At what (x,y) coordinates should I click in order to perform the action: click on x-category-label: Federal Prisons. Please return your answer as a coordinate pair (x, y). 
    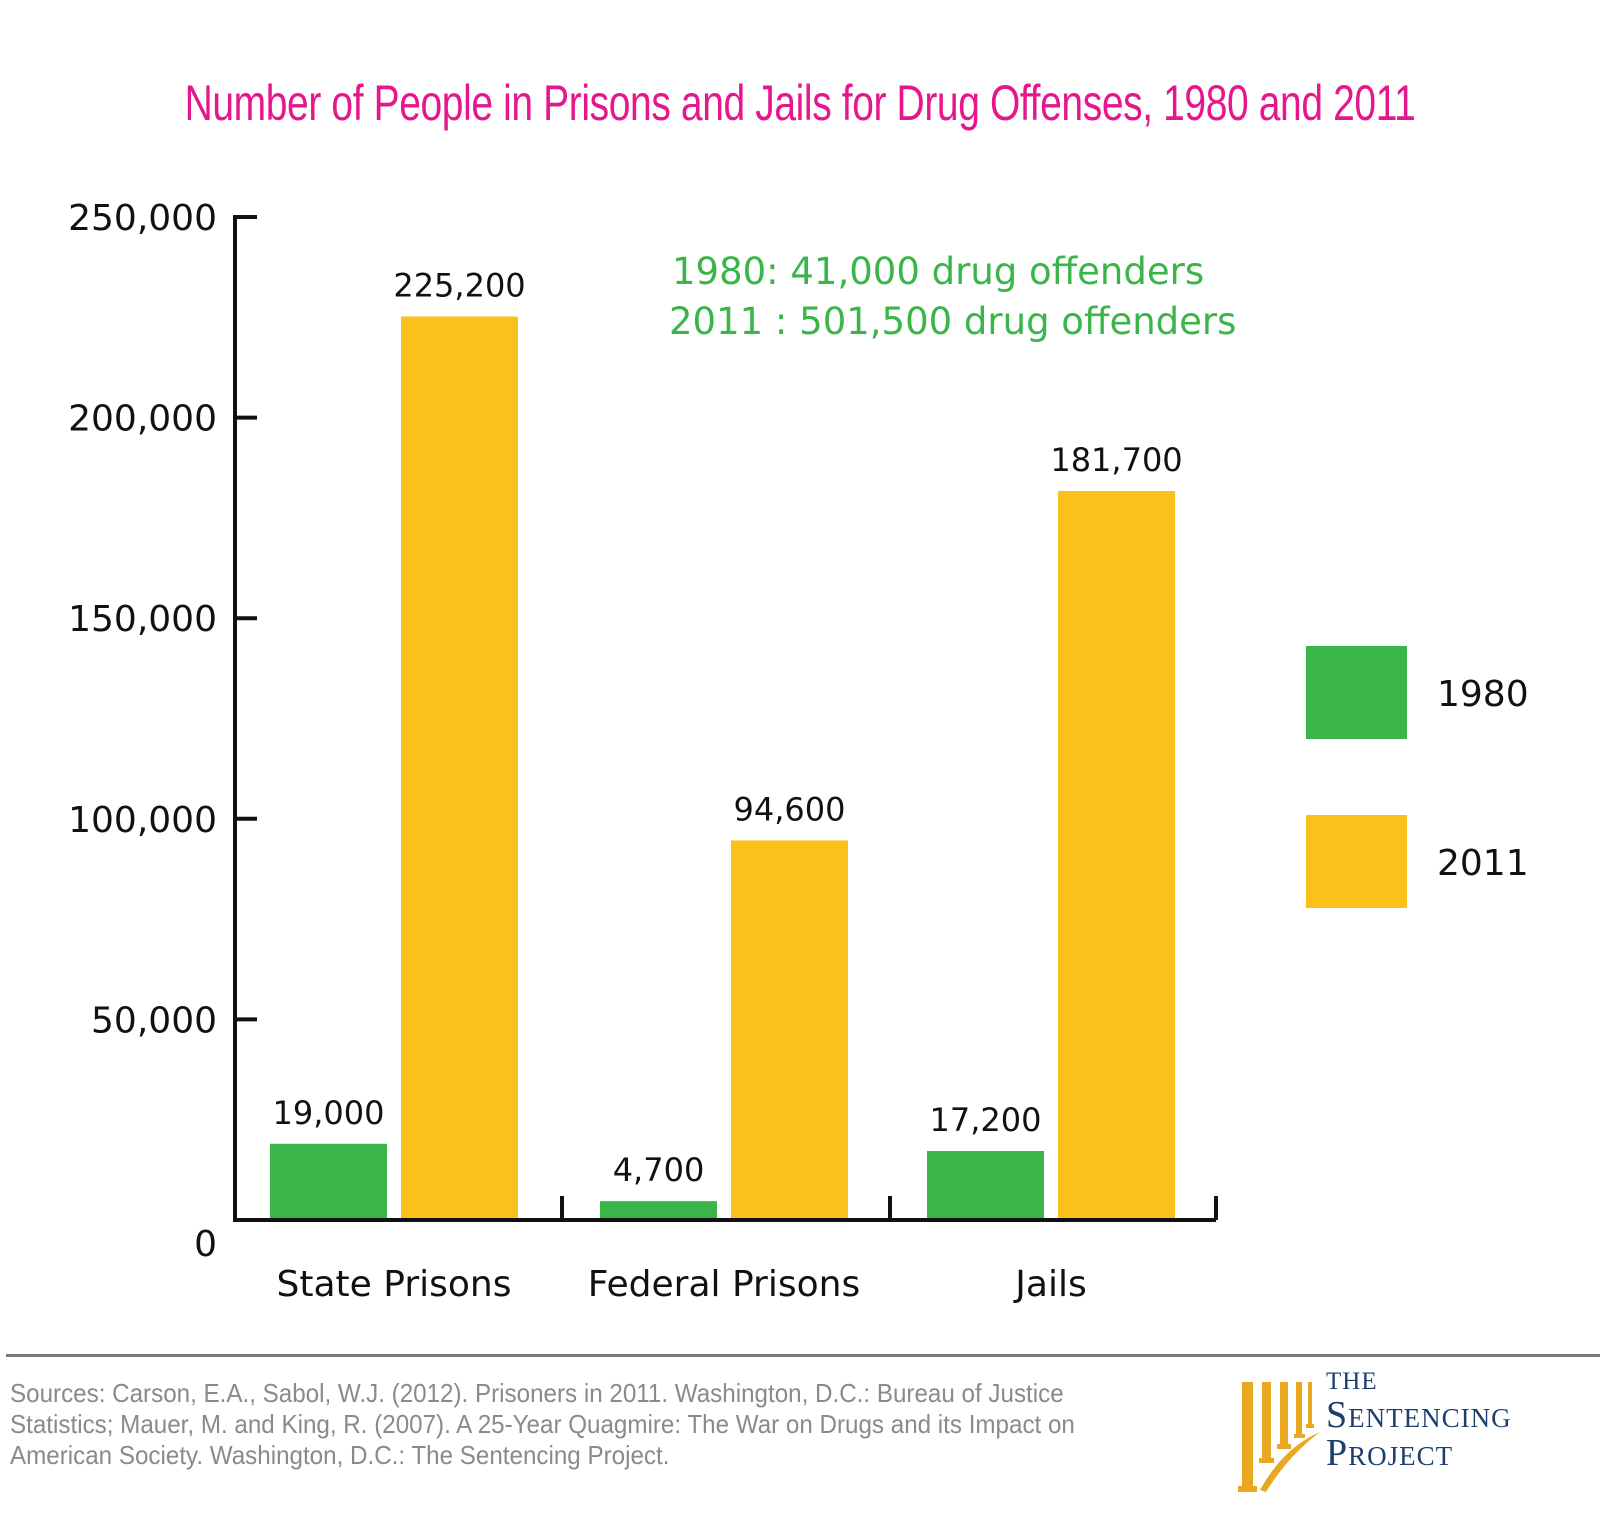
    Looking at the image, I should click on (724, 1284).